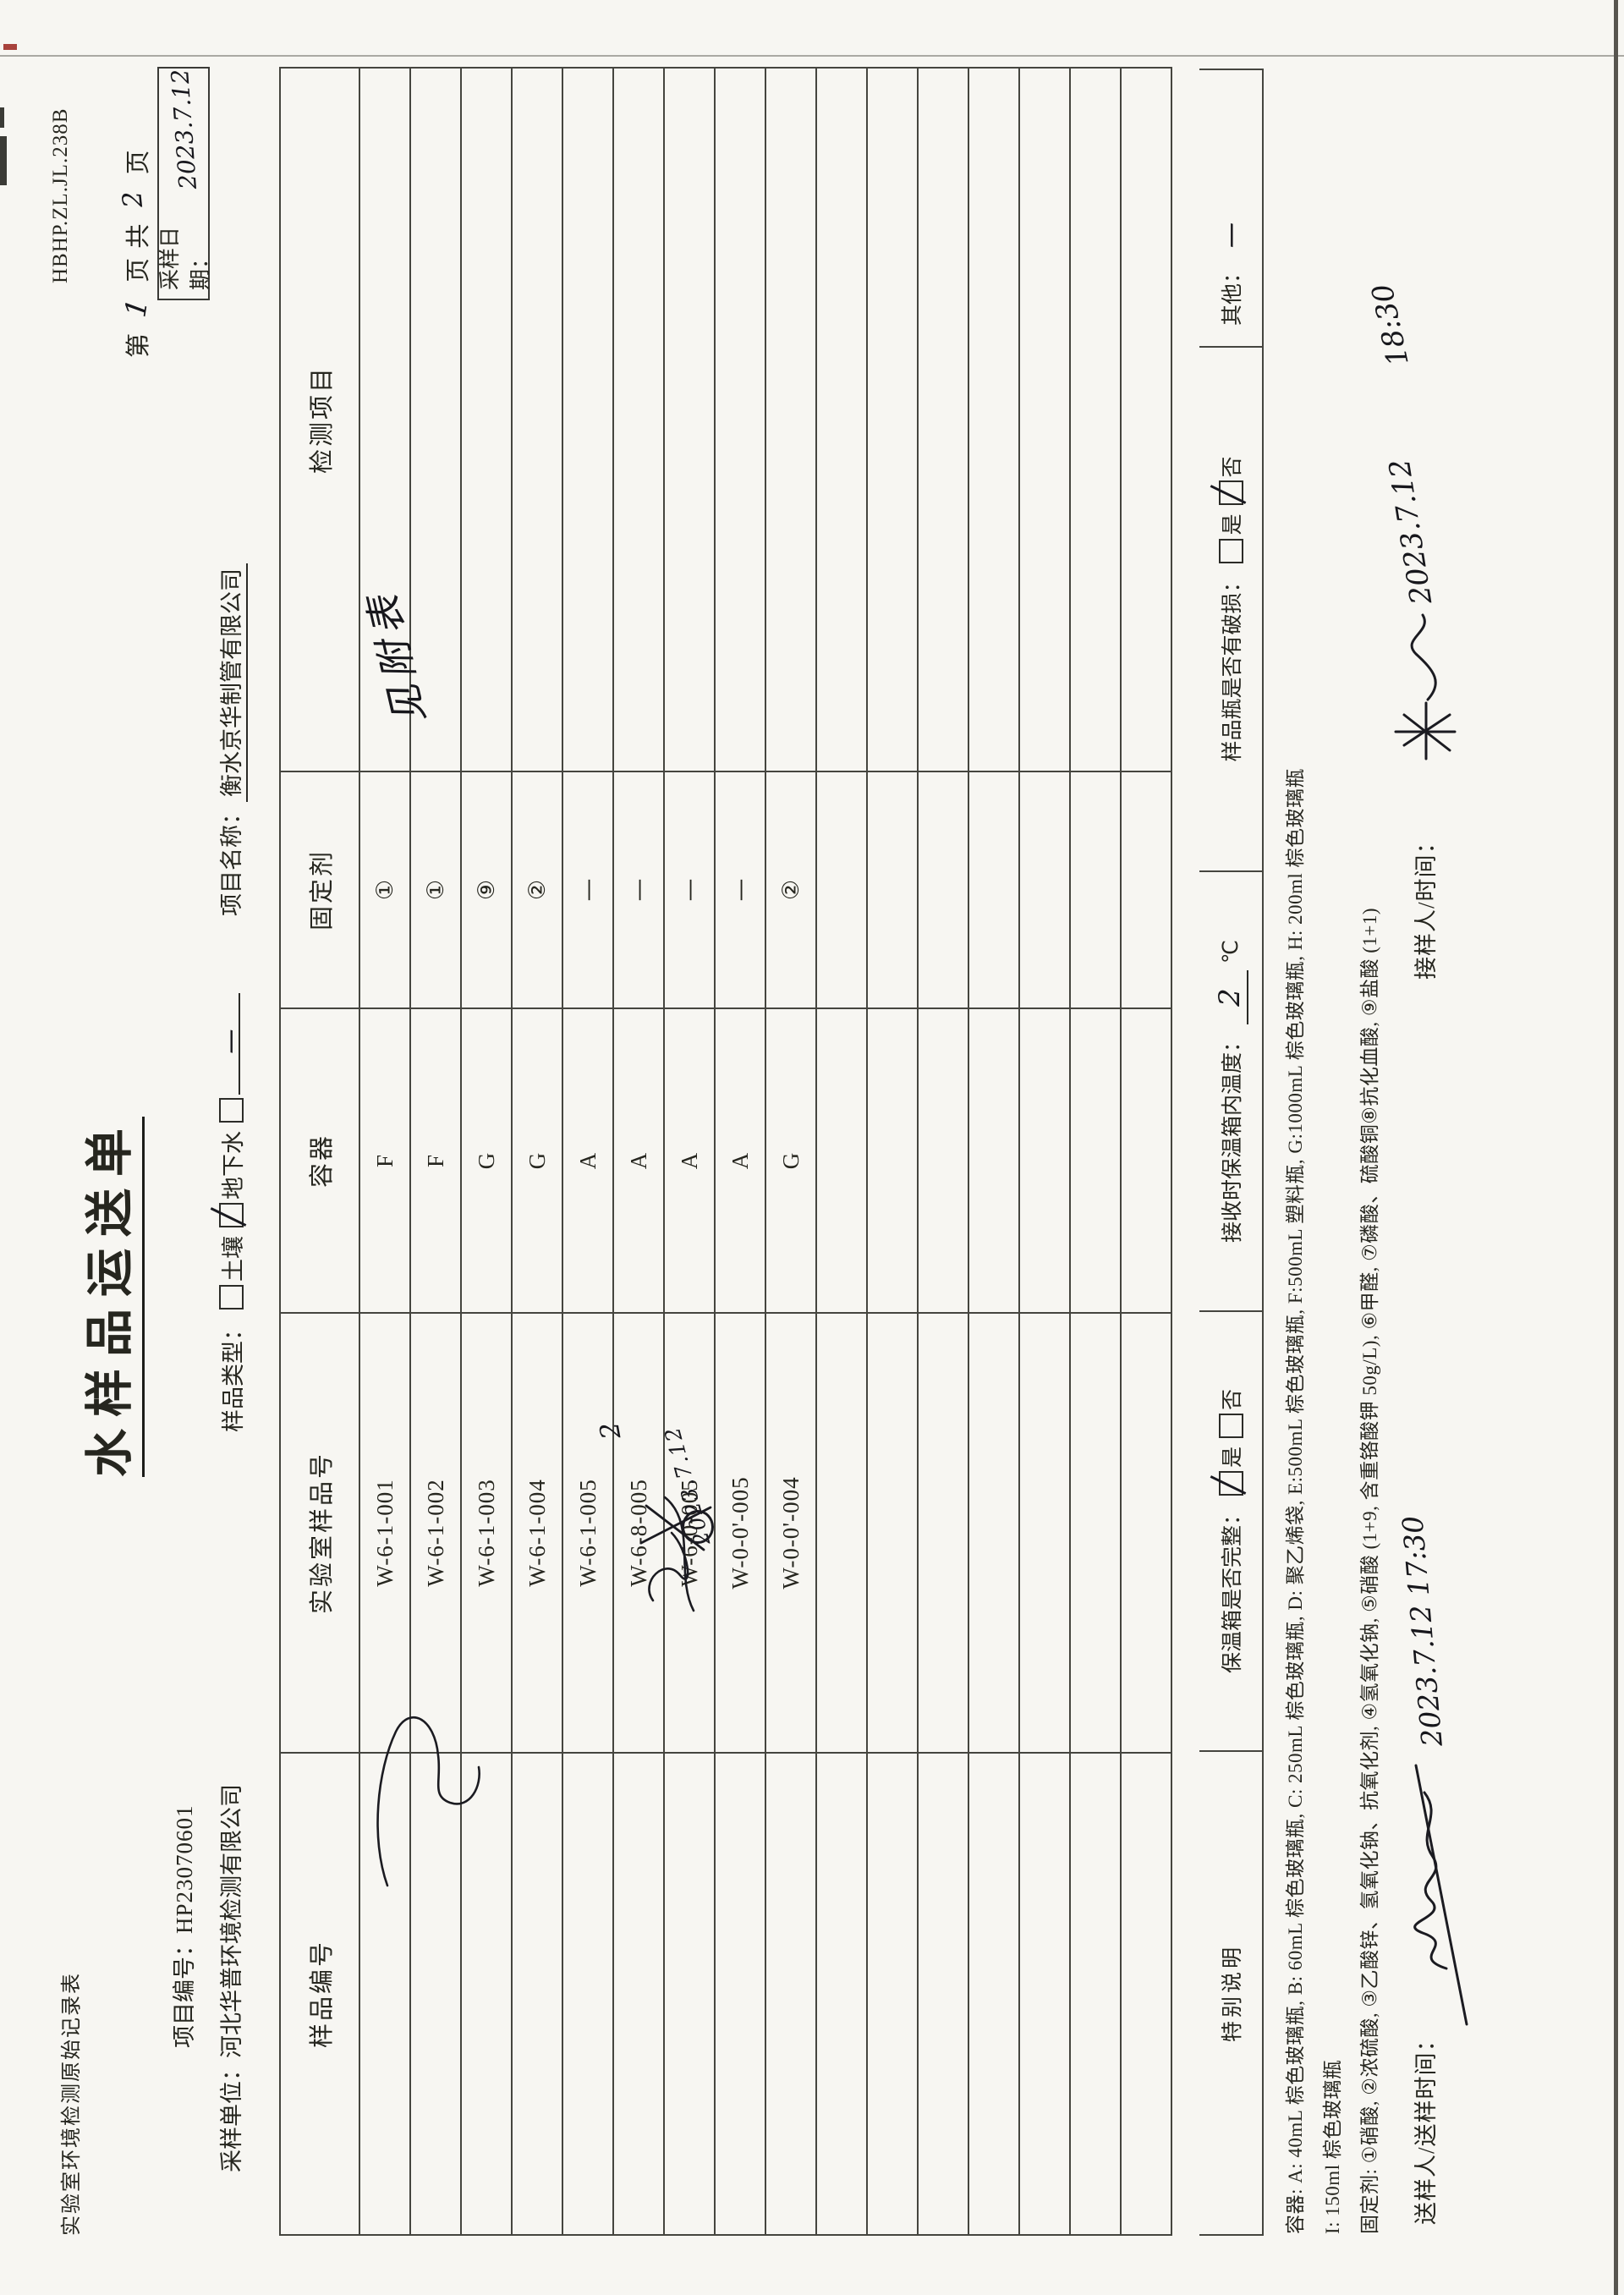  I want to click on table-row: W-6-8-005 A —, so click(639, 1151).